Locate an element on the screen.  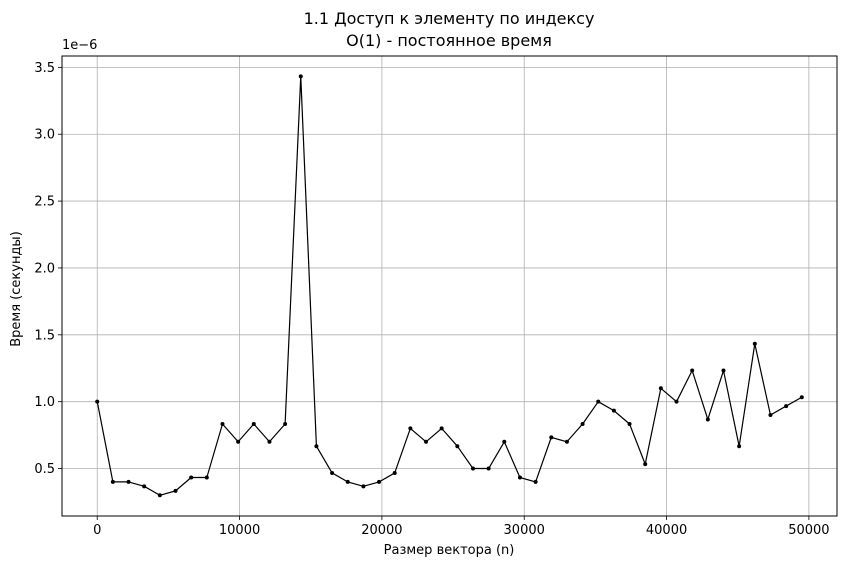
chart-title: 1.1 Доступ к элементу по индексу is located at coordinates (449, 18).